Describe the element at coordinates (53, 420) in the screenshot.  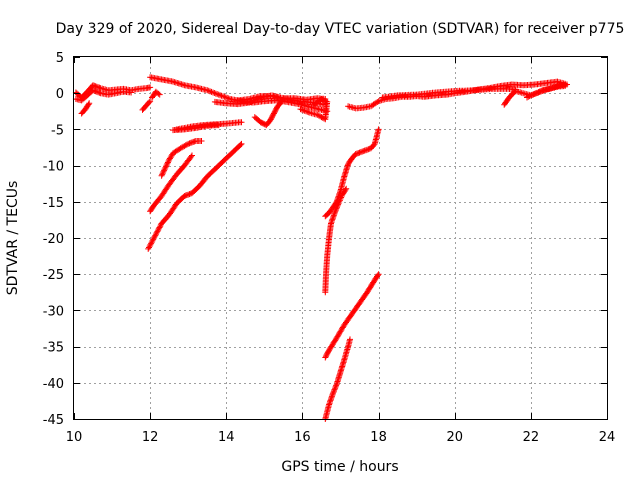
I see `y-tick-label: -45` at that location.